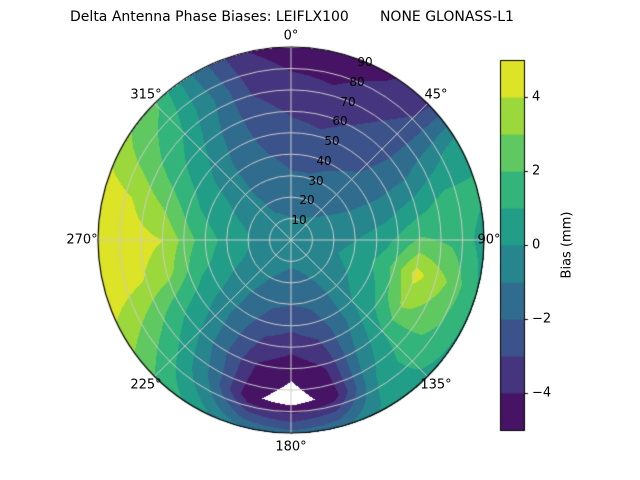  What do you see at coordinates (291, 447) in the screenshot?
I see `theta-label-180: 180°` at bounding box center [291, 447].